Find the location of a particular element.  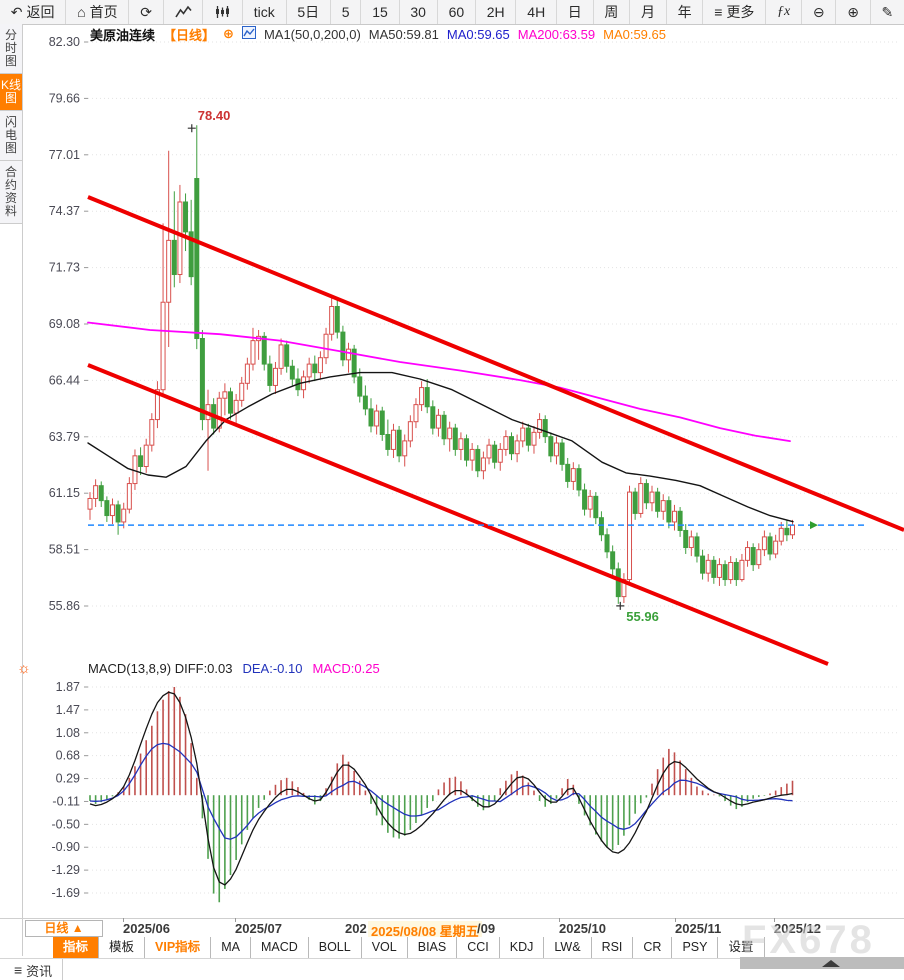

tab-contract-info: 合约资料 is located at coordinates (11, 192).